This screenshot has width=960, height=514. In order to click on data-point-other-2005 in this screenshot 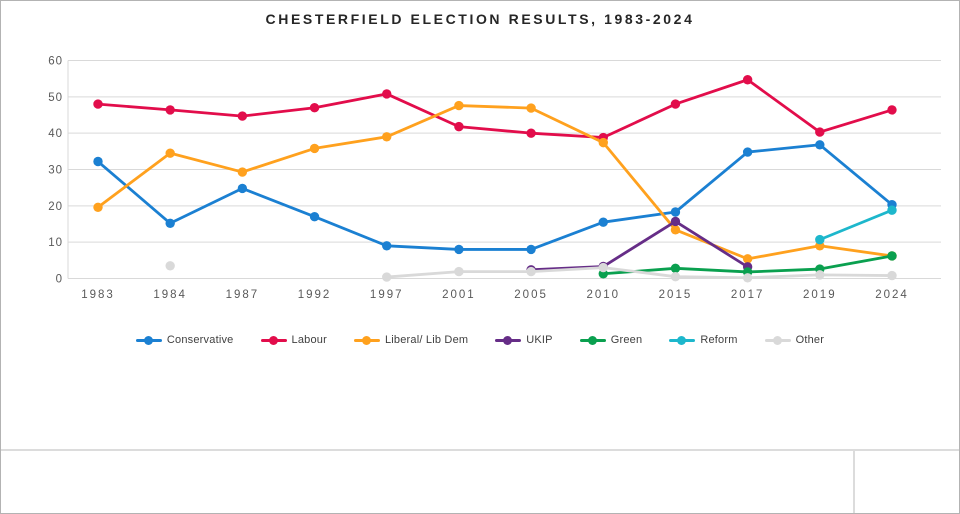, I will do `click(531, 271)`.